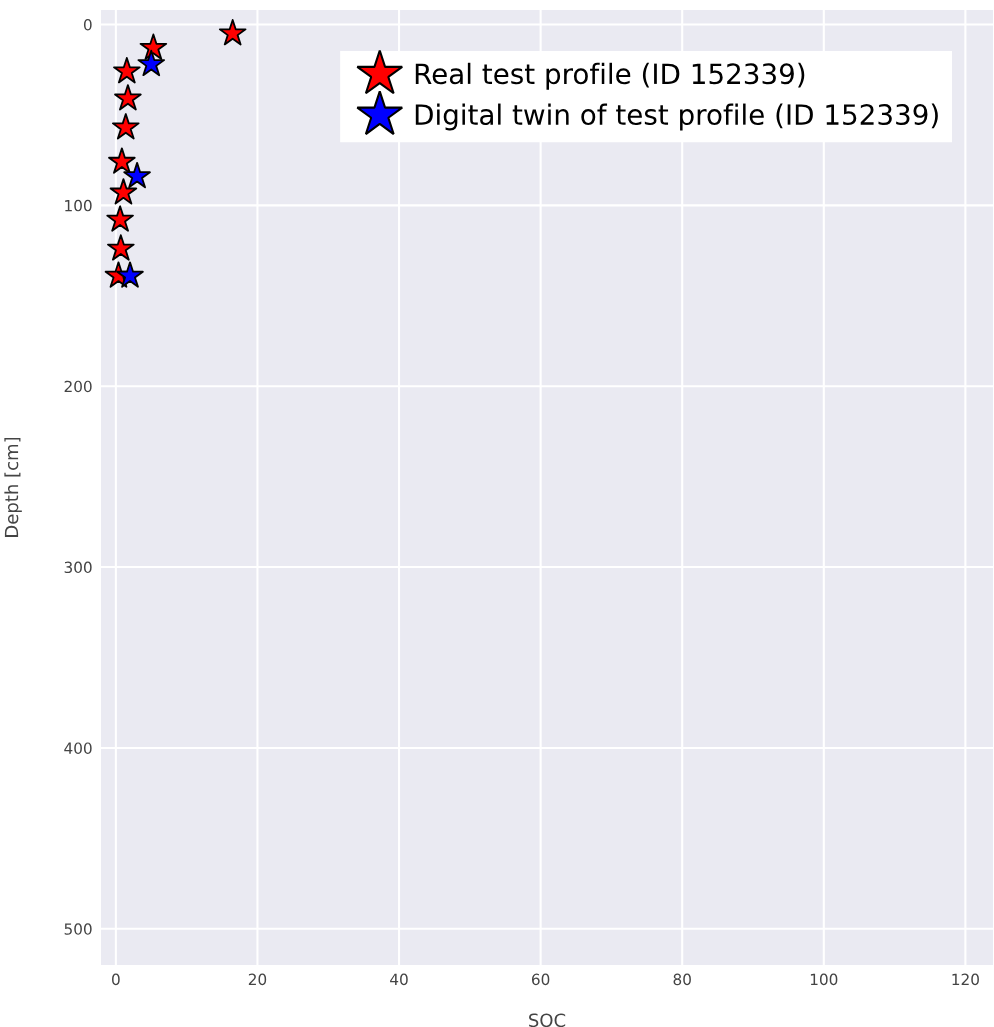  What do you see at coordinates (116, 979) in the screenshot?
I see `x-tick-label: 0` at bounding box center [116, 979].